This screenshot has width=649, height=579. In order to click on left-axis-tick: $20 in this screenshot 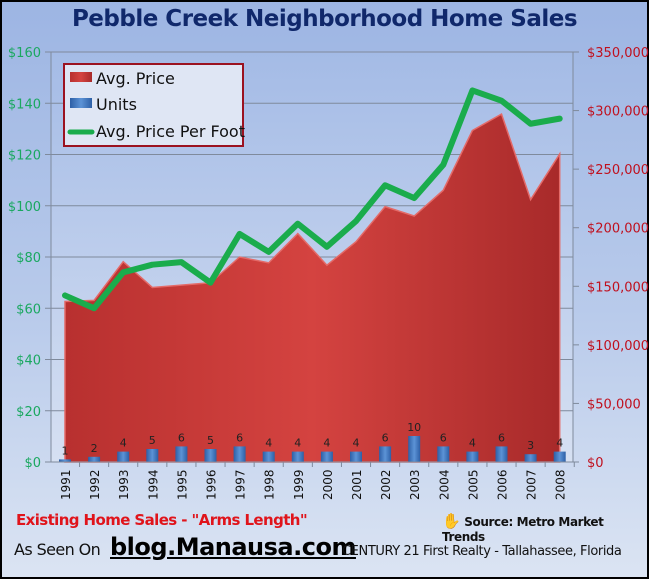, I will do `click(28, 412)`.